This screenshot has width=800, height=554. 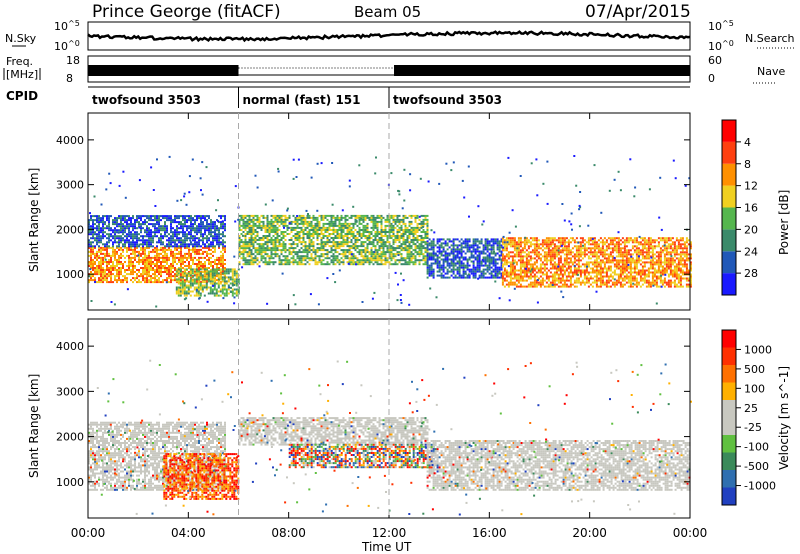 I want to click on nave-tick-0: 0, so click(x=711, y=78).